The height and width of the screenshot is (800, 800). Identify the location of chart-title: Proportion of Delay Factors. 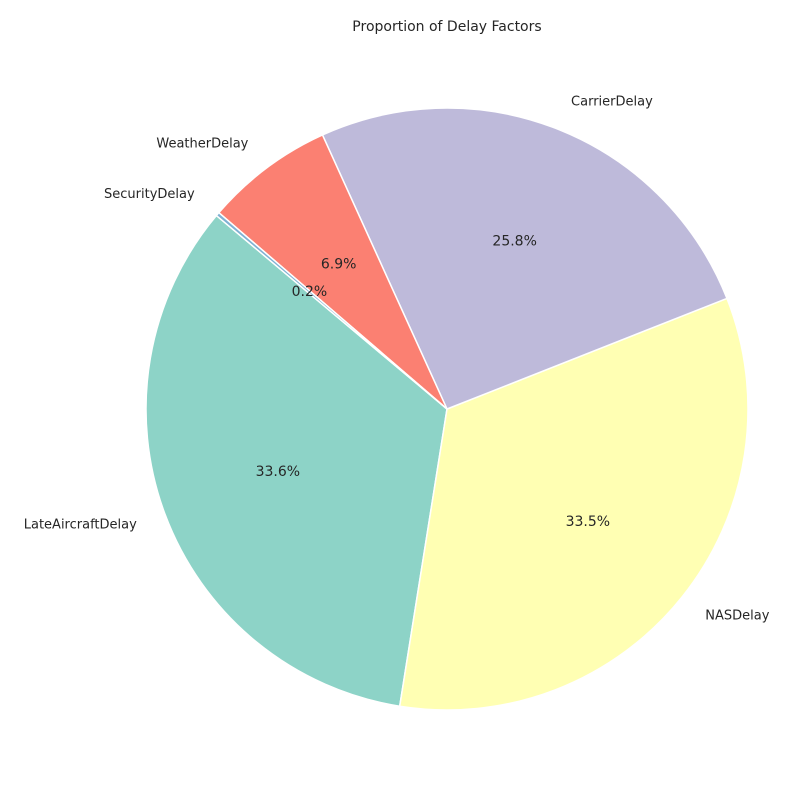
(446, 27).